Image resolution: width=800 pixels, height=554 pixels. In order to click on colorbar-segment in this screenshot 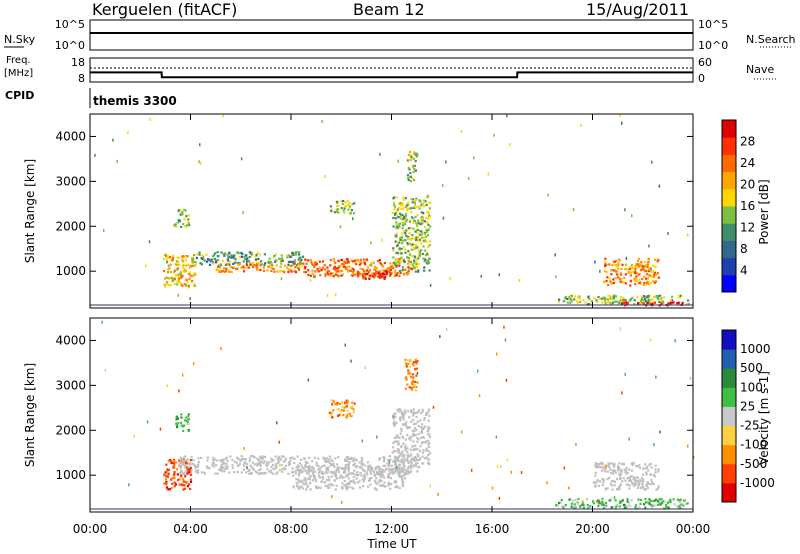, I will do `click(729, 129)`.